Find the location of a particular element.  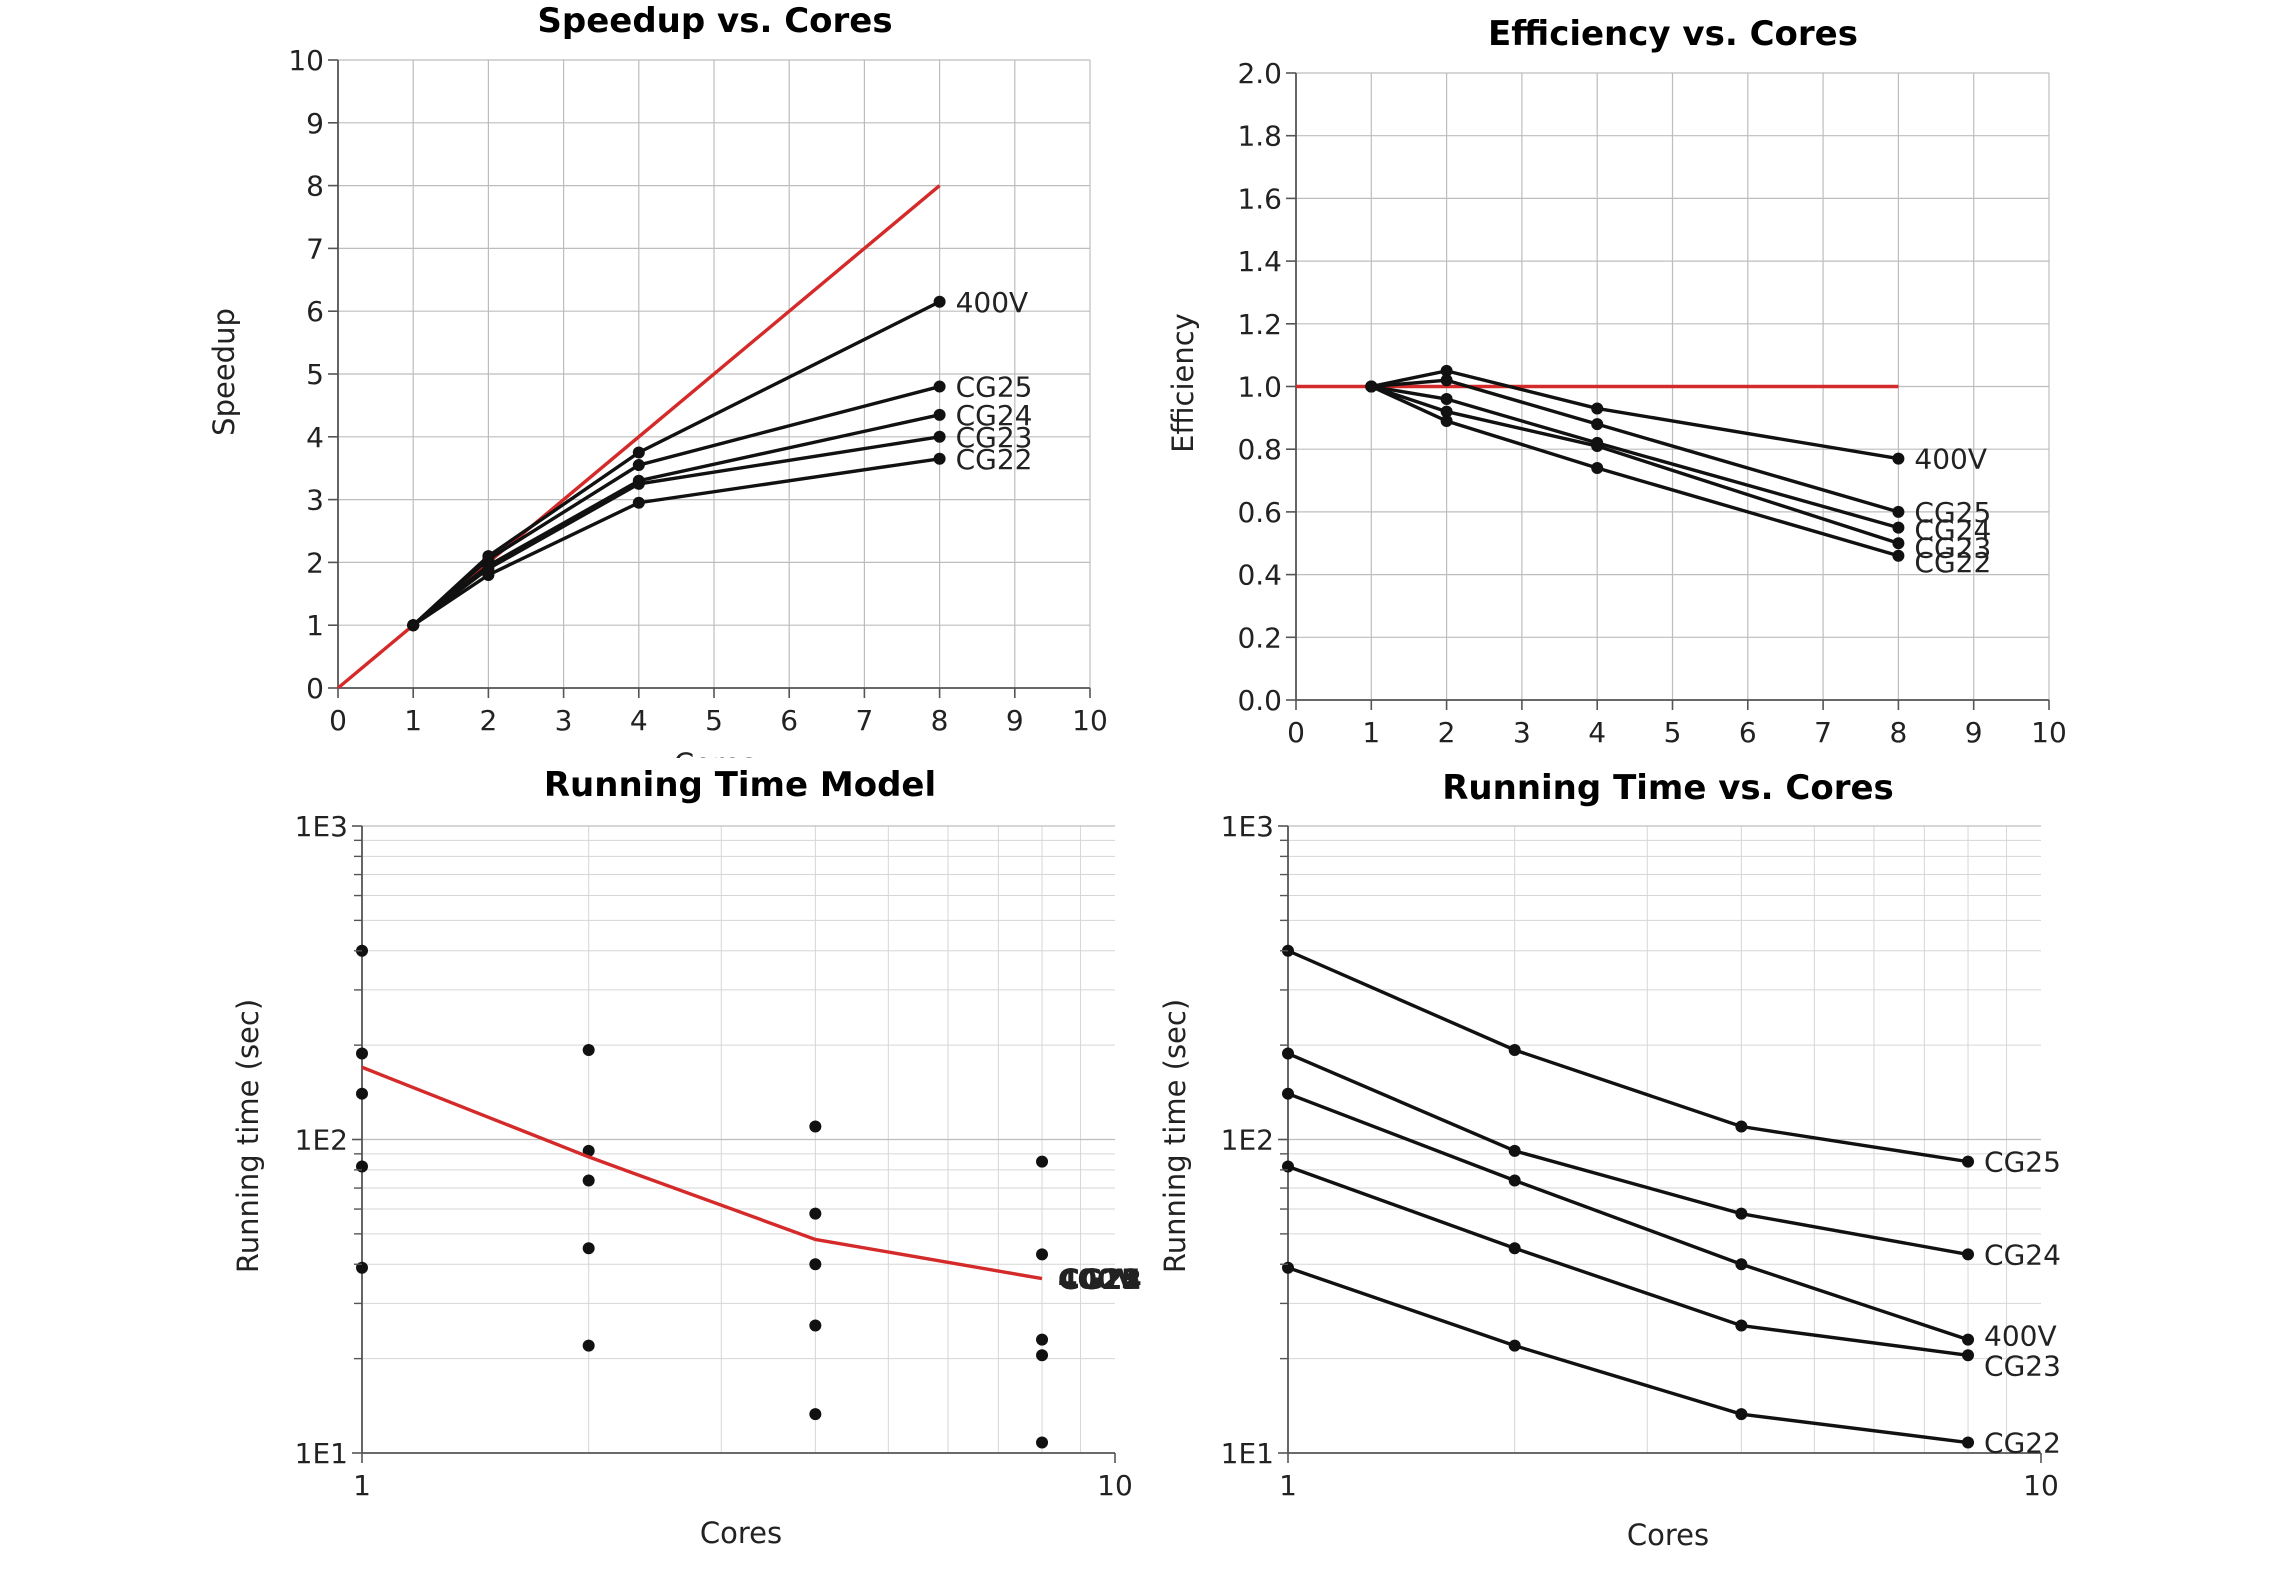

p4-series-line-cg23 is located at coordinates (1628, 1260).